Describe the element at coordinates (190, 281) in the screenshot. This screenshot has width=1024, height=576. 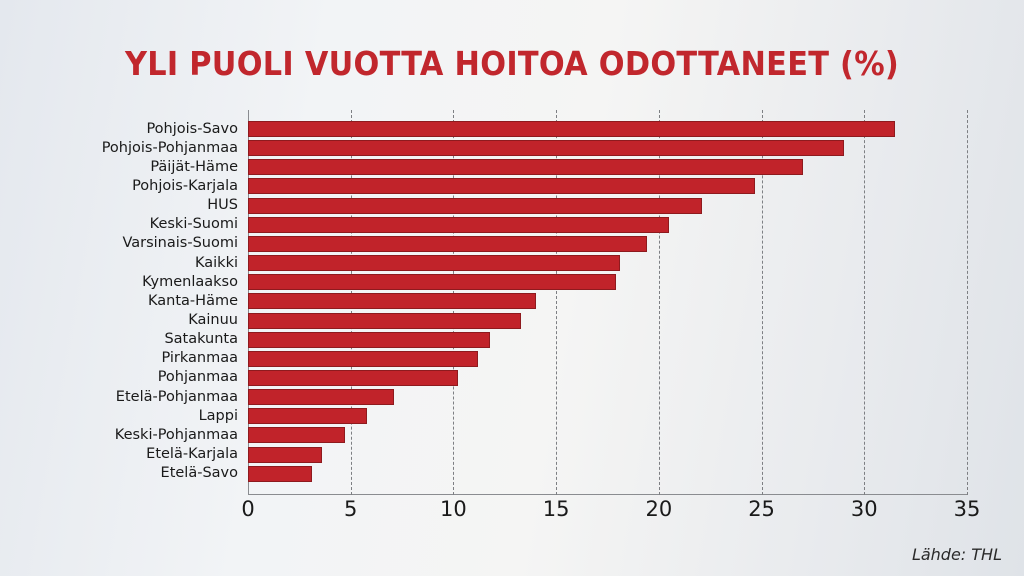
I see `category-label: Kymenlaakso` at that location.